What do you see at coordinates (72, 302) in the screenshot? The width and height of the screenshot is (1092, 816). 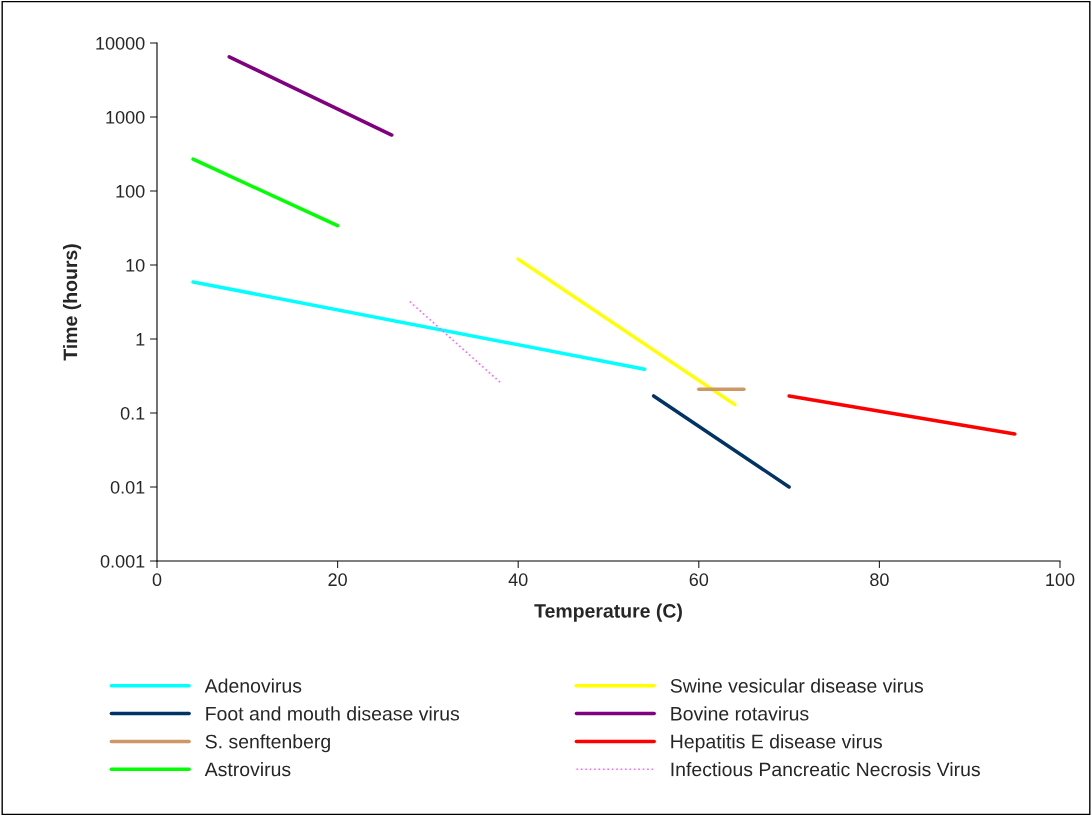 I see `y-axis-title: Time (hours)` at bounding box center [72, 302].